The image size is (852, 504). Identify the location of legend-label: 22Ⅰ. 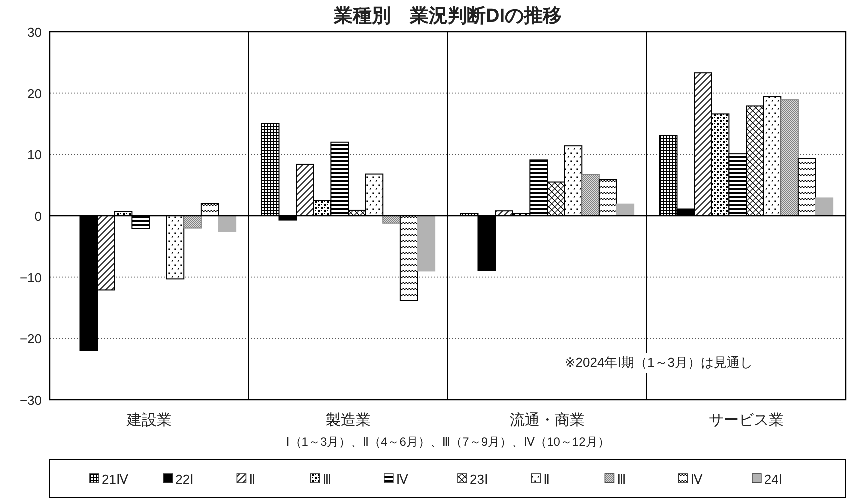
(185, 479).